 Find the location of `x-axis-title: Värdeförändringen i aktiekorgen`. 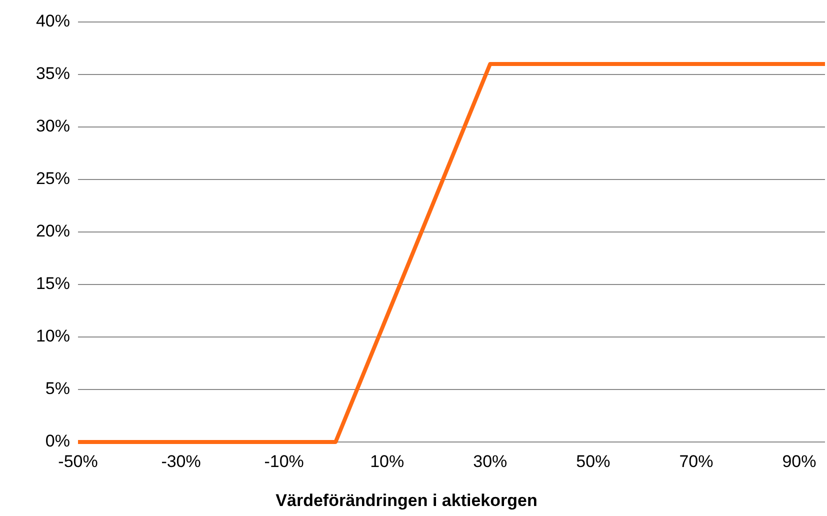

x-axis-title: Värdeförändringen i aktiekorgen is located at coordinates (407, 500).